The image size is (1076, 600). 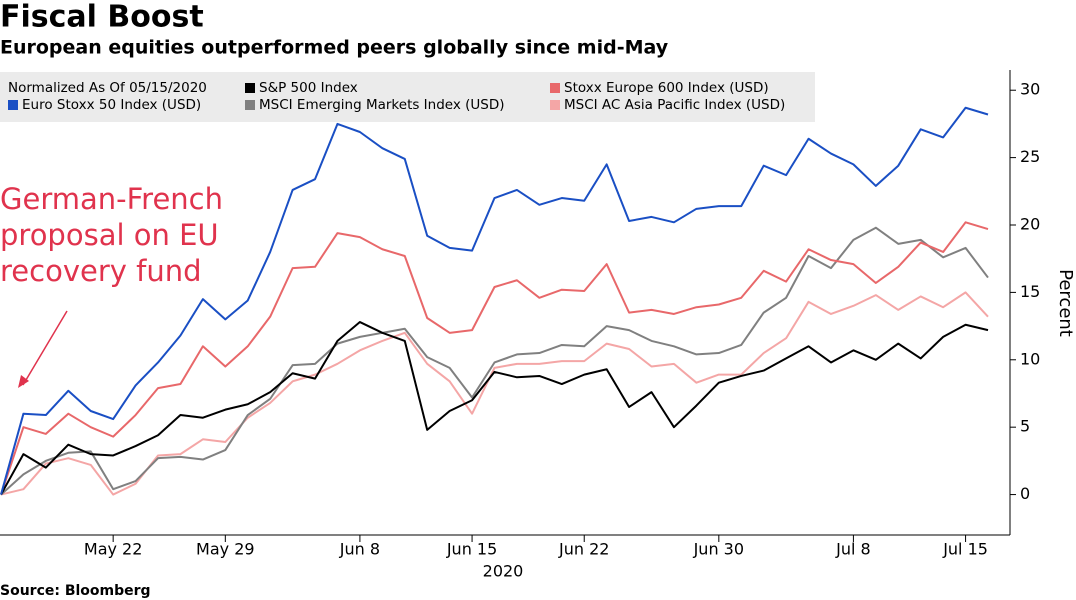 What do you see at coordinates (111, 199) in the screenshot?
I see `annotation: German-French` at bounding box center [111, 199].